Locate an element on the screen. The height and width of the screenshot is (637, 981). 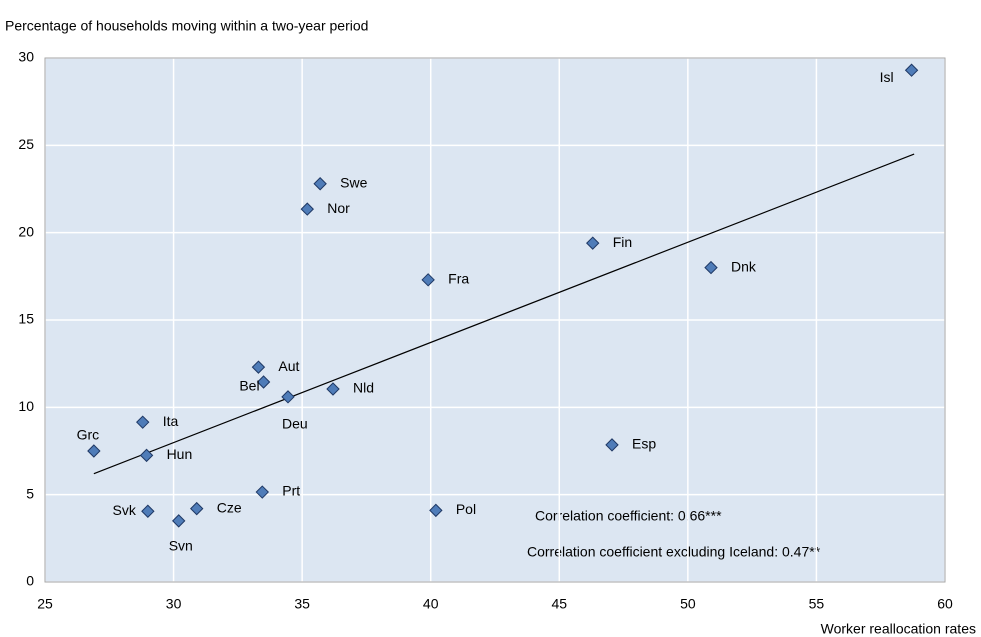
x-tick-label: 45 is located at coordinates (559, 604).